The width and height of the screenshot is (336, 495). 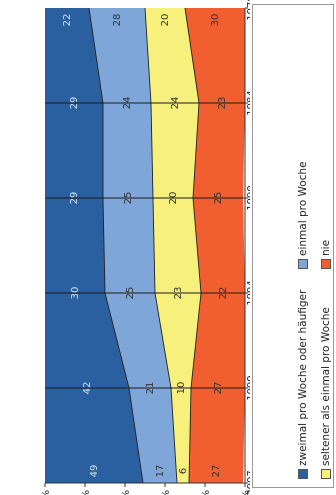 I want to click on data-label: 28, so click(x=117, y=20).